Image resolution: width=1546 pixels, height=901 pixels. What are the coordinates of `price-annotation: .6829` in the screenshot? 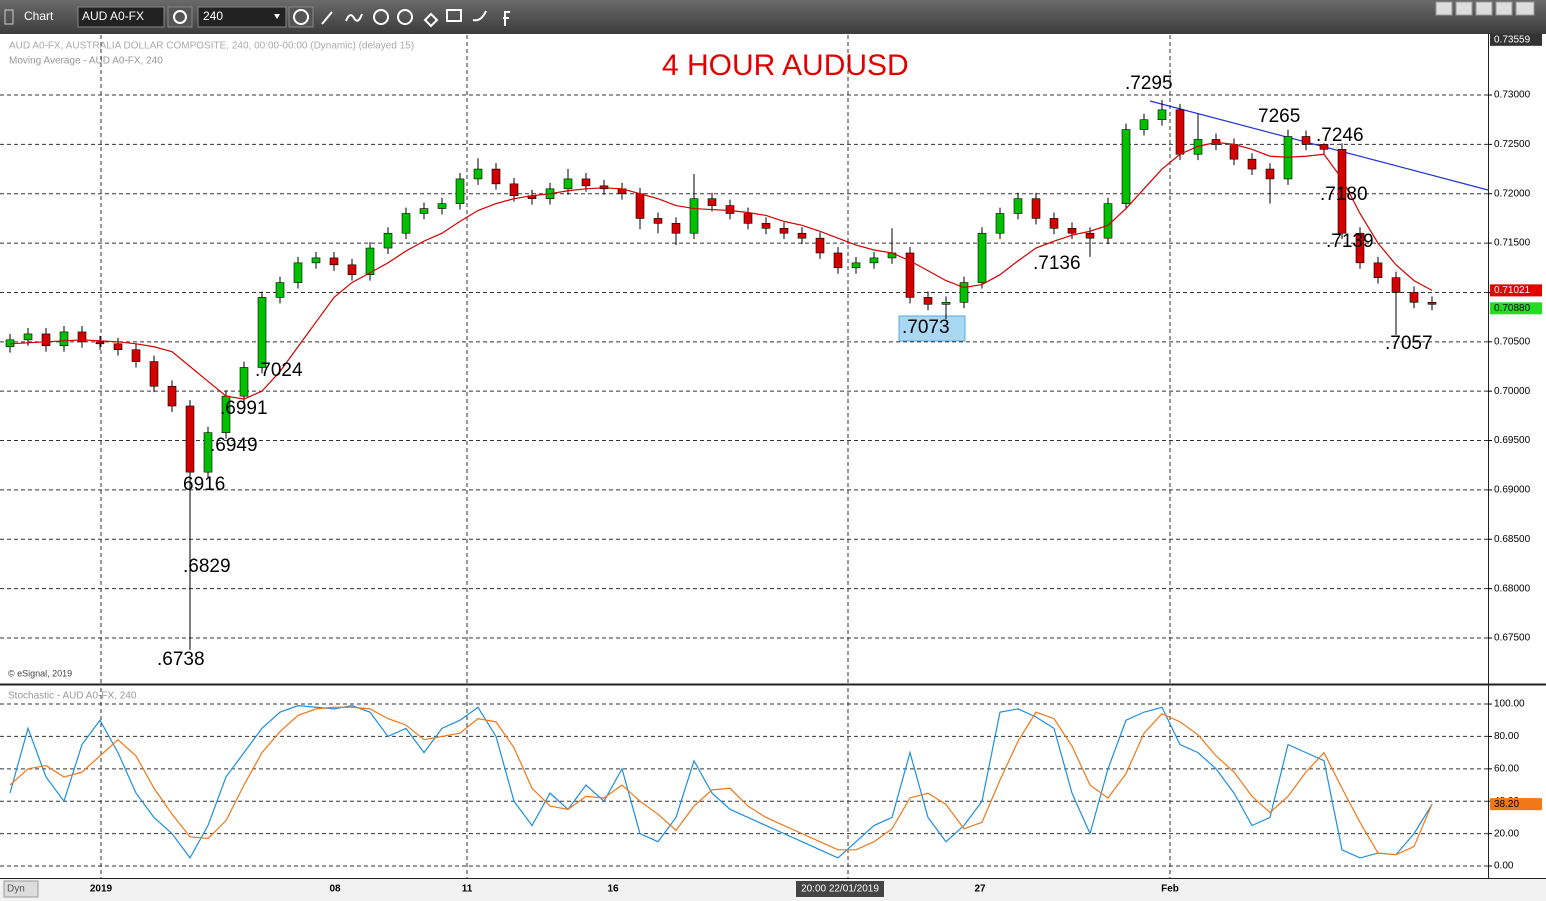 It's located at (207, 566).